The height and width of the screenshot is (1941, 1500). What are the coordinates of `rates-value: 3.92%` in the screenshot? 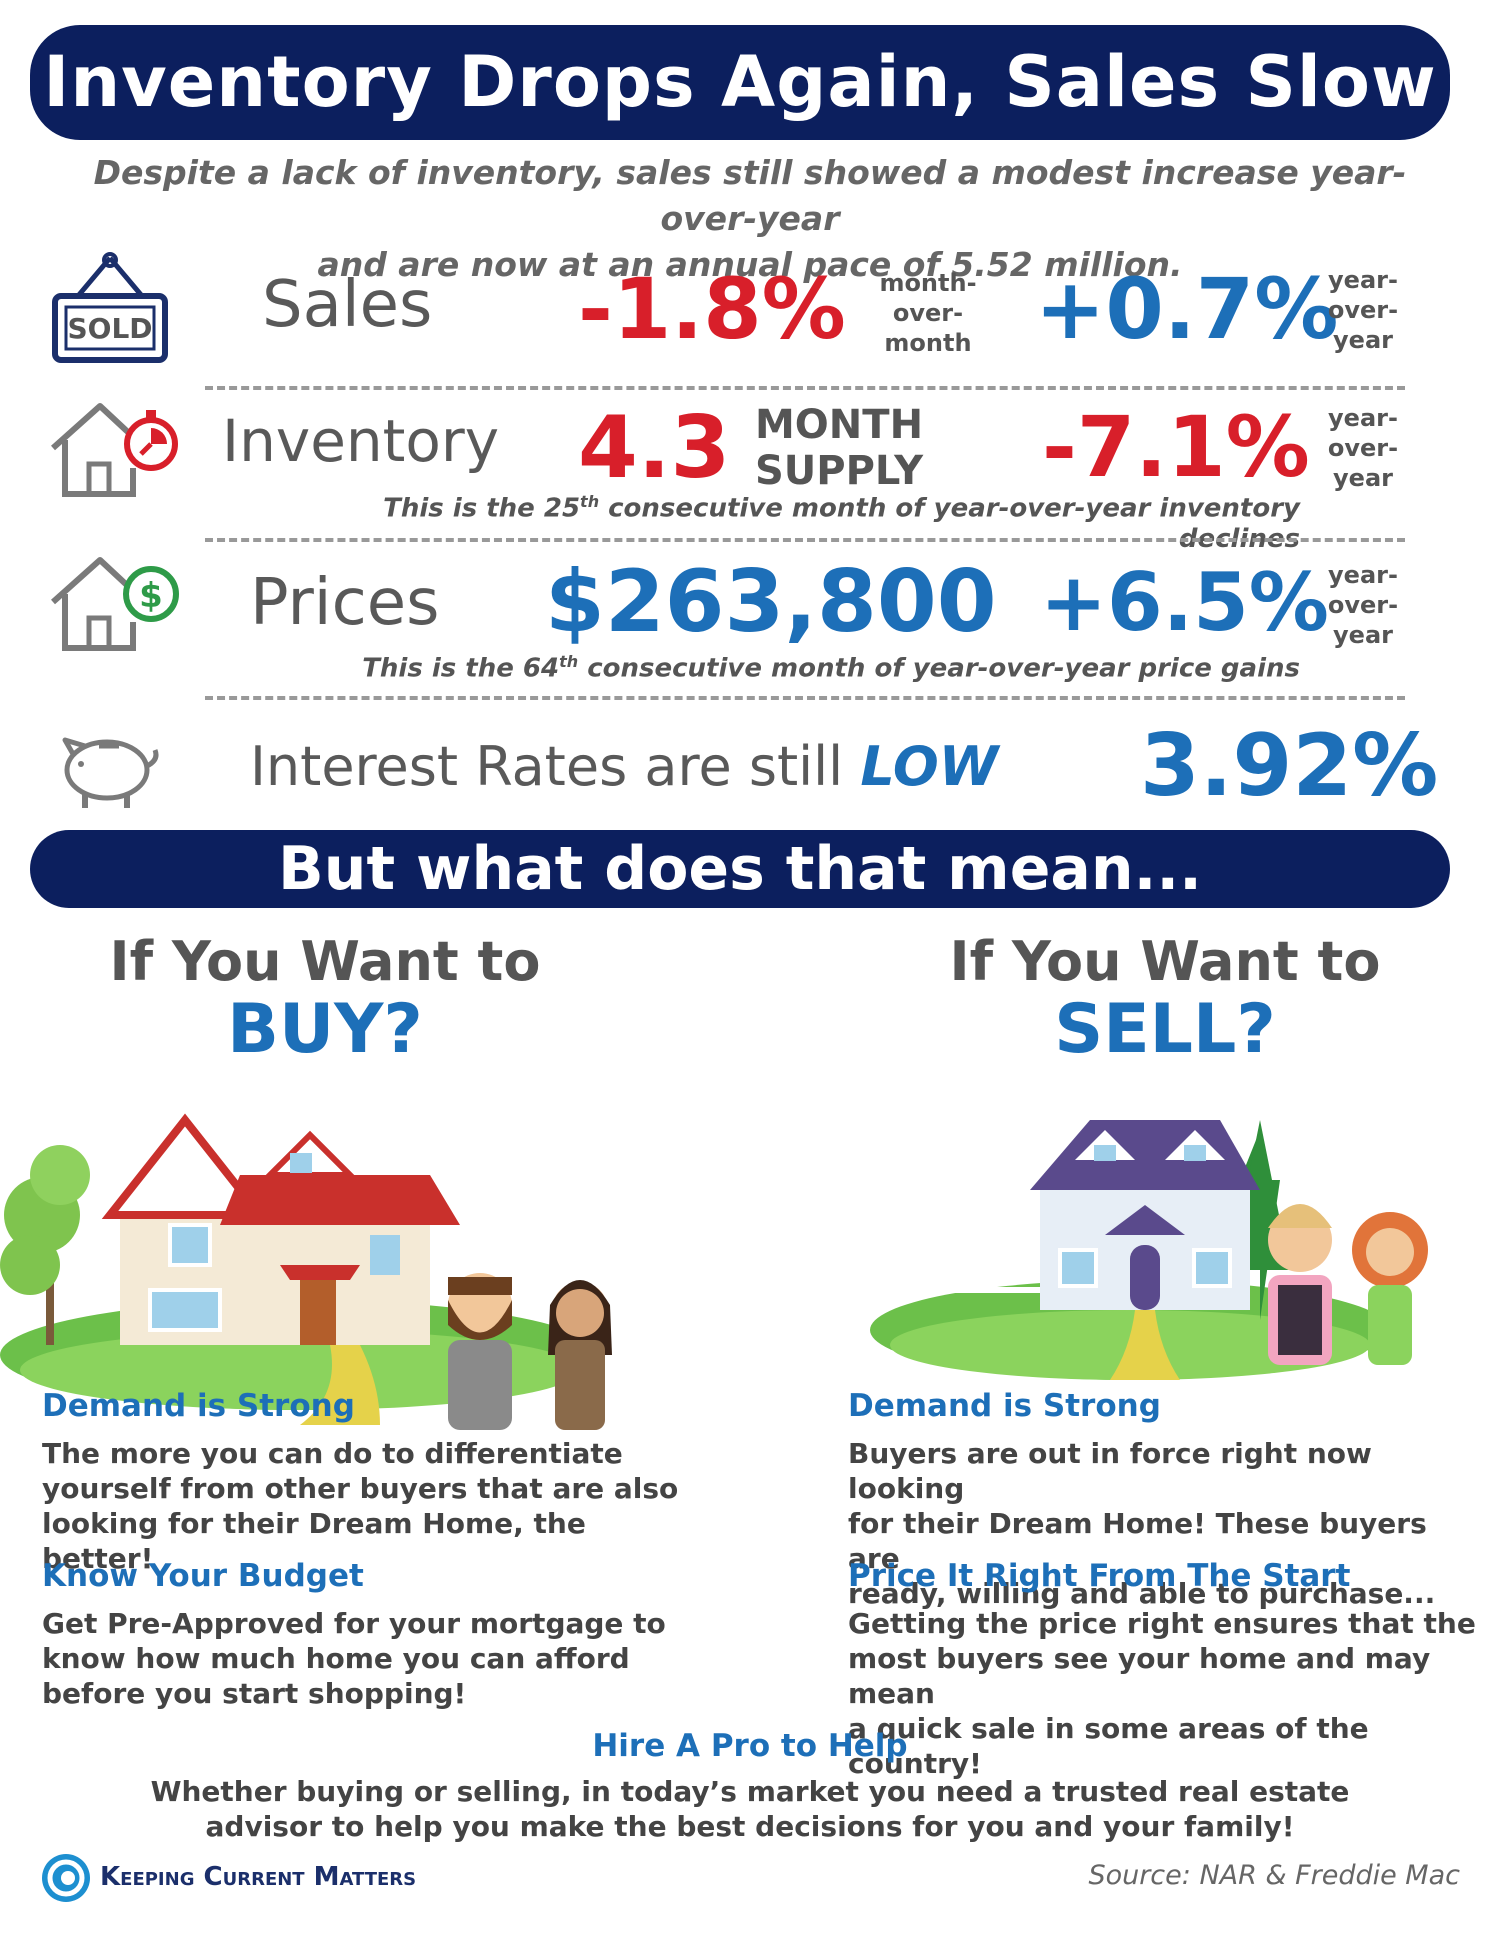 It's located at (1289, 766).